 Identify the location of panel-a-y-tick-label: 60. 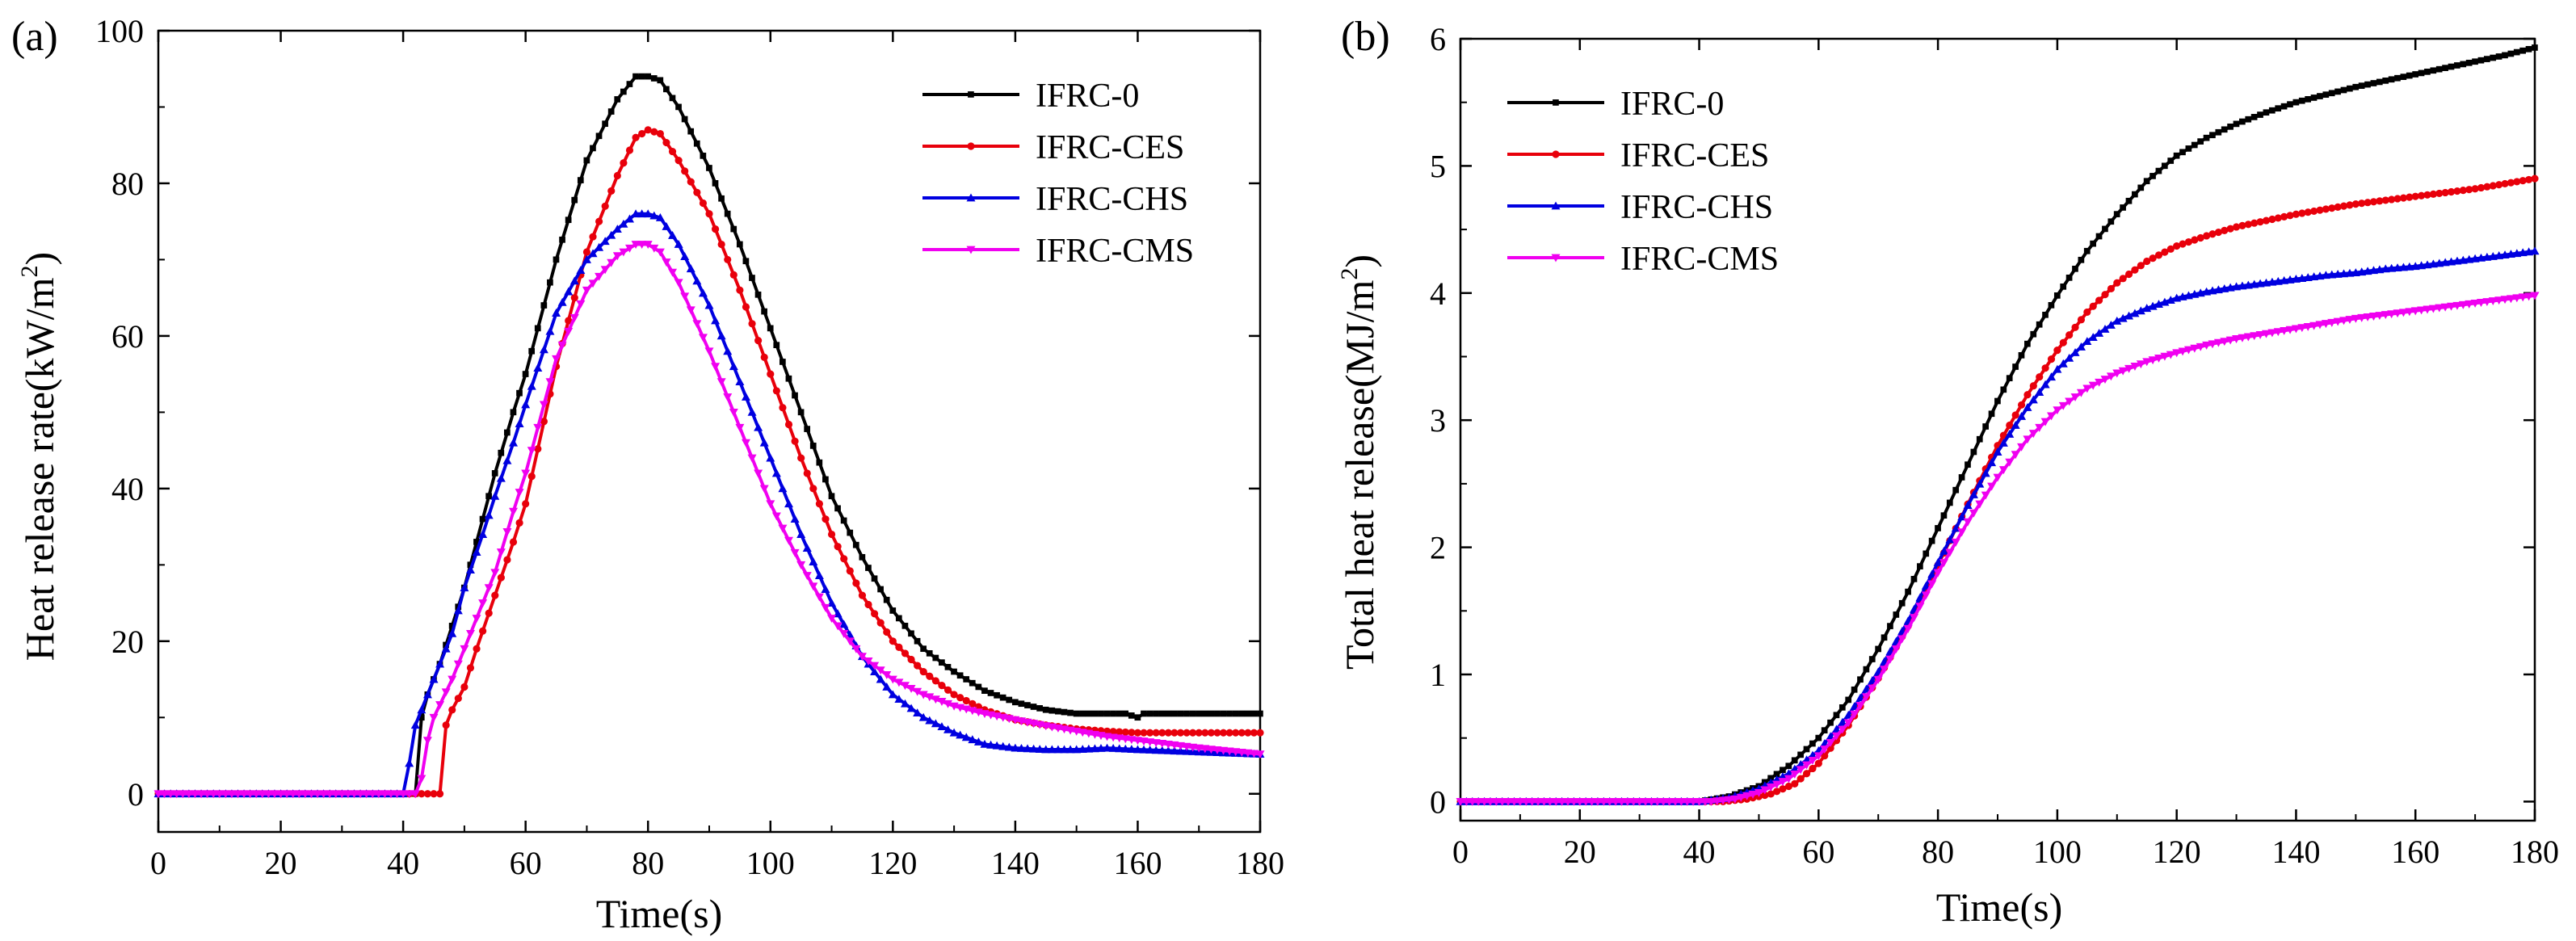
(128, 336).